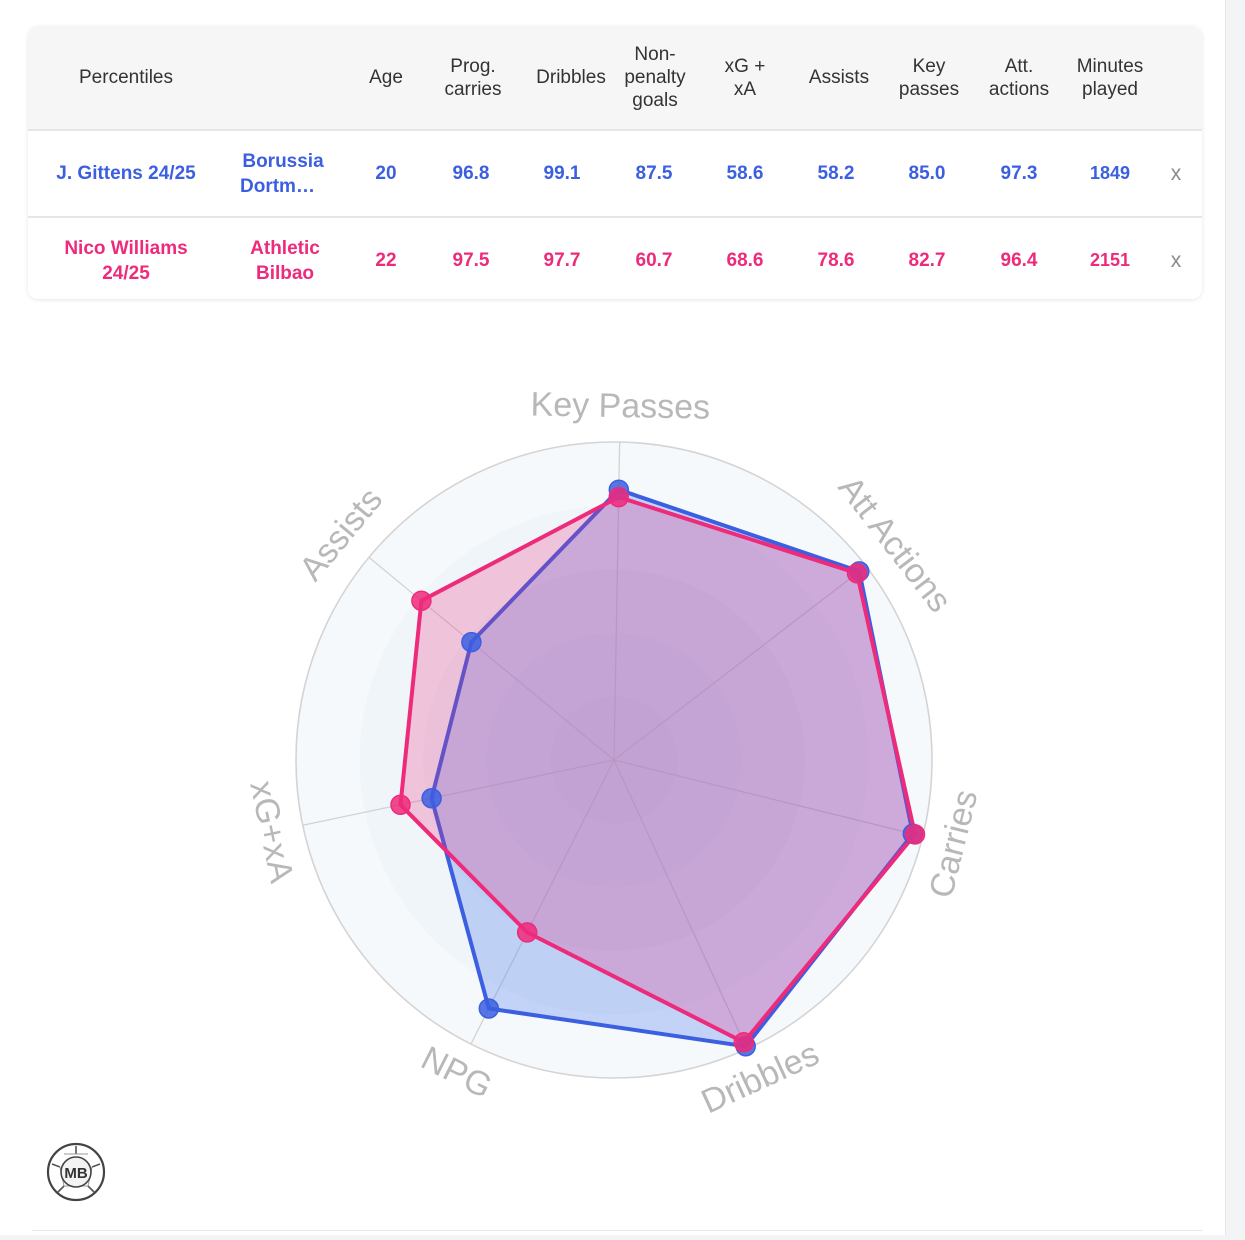 The height and width of the screenshot is (1240, 1245). I want to click on xgxa-value: 58.6, so click(745, 173).